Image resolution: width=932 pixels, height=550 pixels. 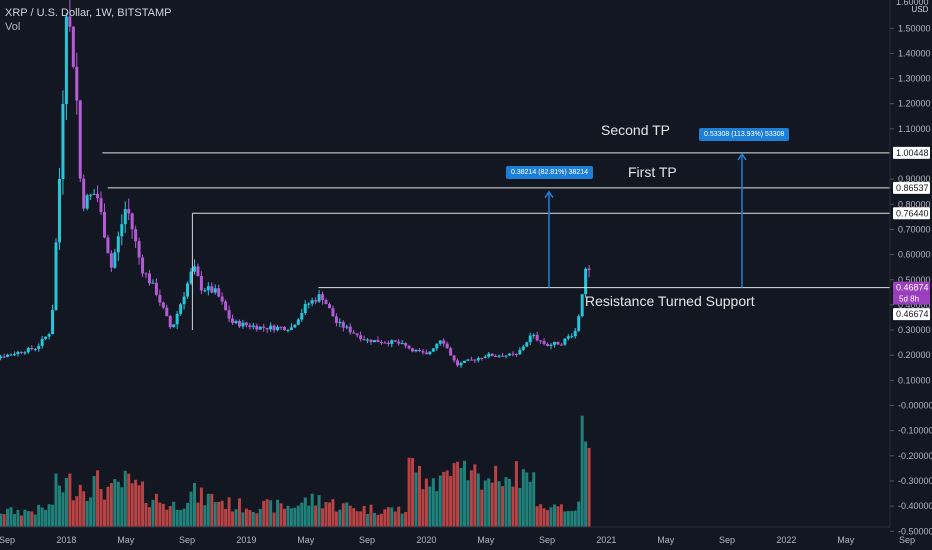 What do you see at coordinates (550, 172) in the screenshot?
I see `measure-box-first: 0.38214 (82.81%) 38214` at bounding box center [550, 172].